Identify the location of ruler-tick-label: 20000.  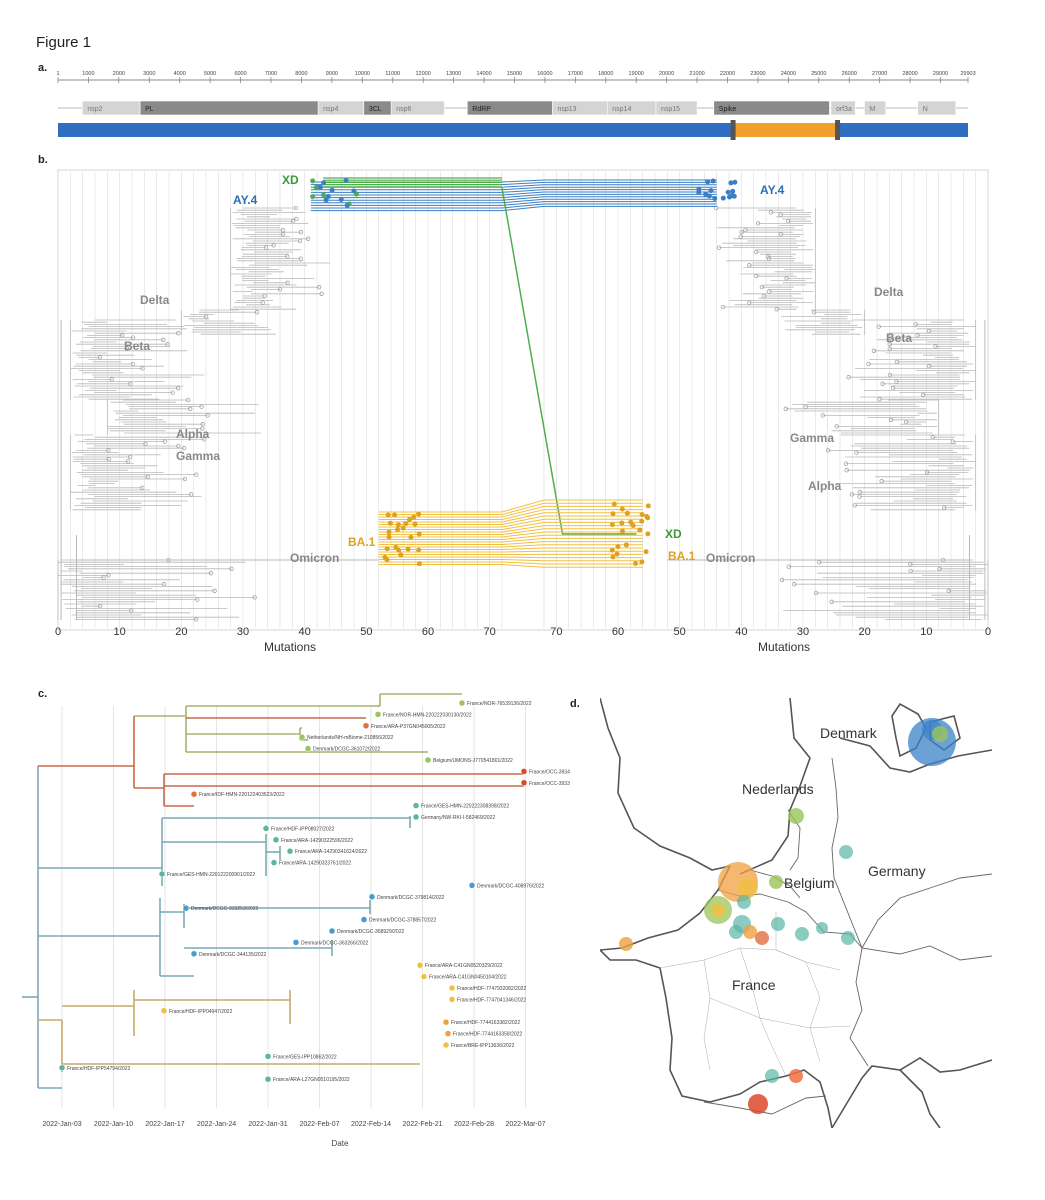
(666, 74).